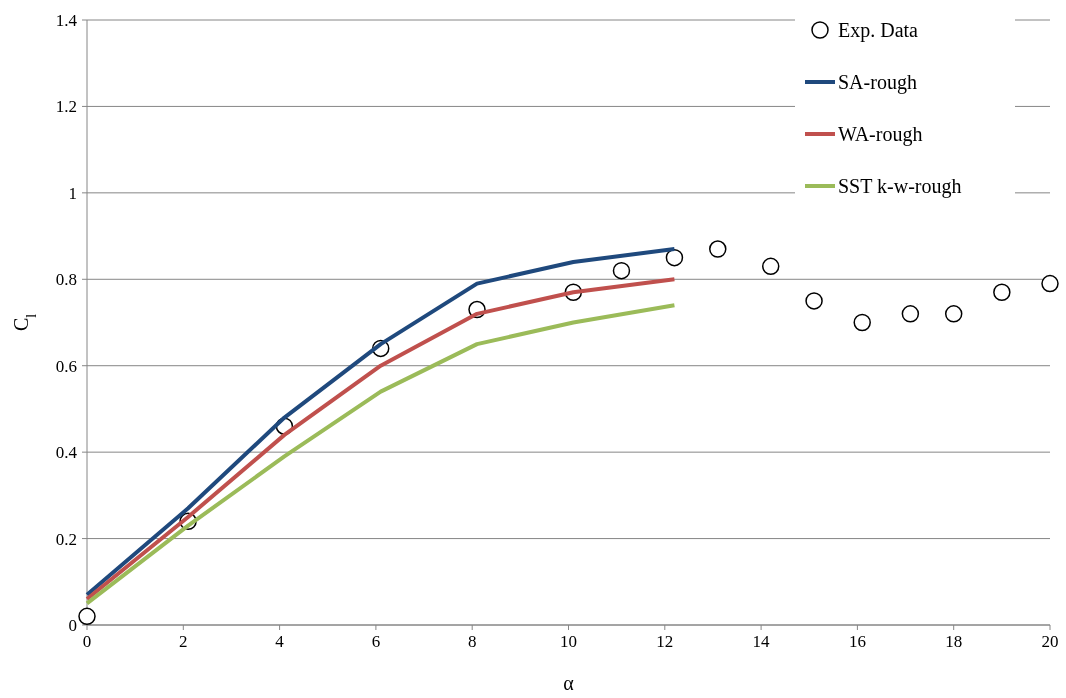 This screenshot has height=698, width=1066. What do you see at coordinates (72, 625) in the screenshot?
I see `y-tick-label: 0` at bounding box center [72, 625].